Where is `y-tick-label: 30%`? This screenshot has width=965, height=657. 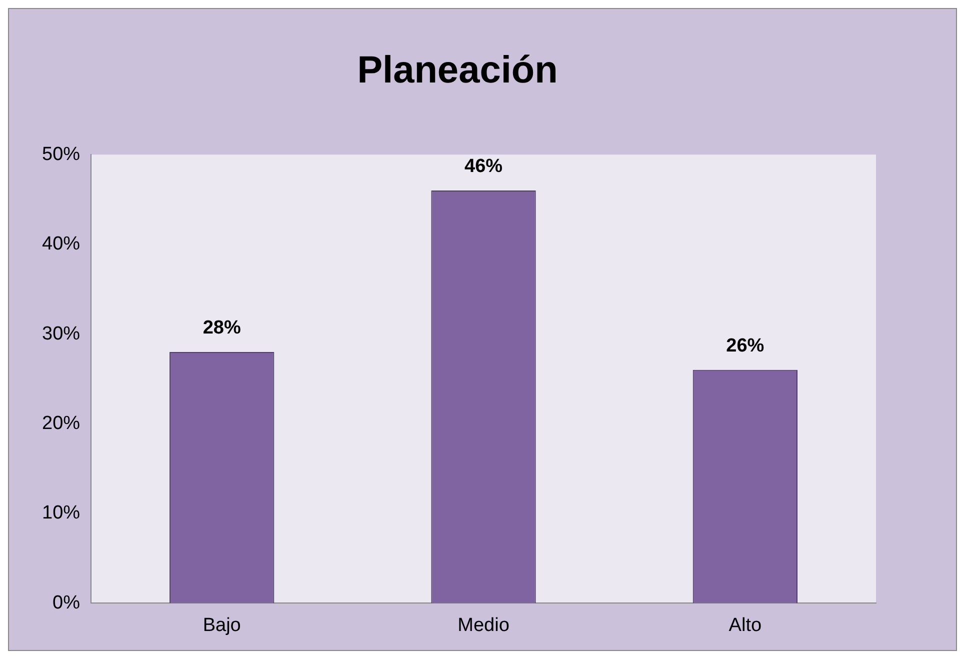 y-tick-label: 30% is located at coordinates (61, 333).